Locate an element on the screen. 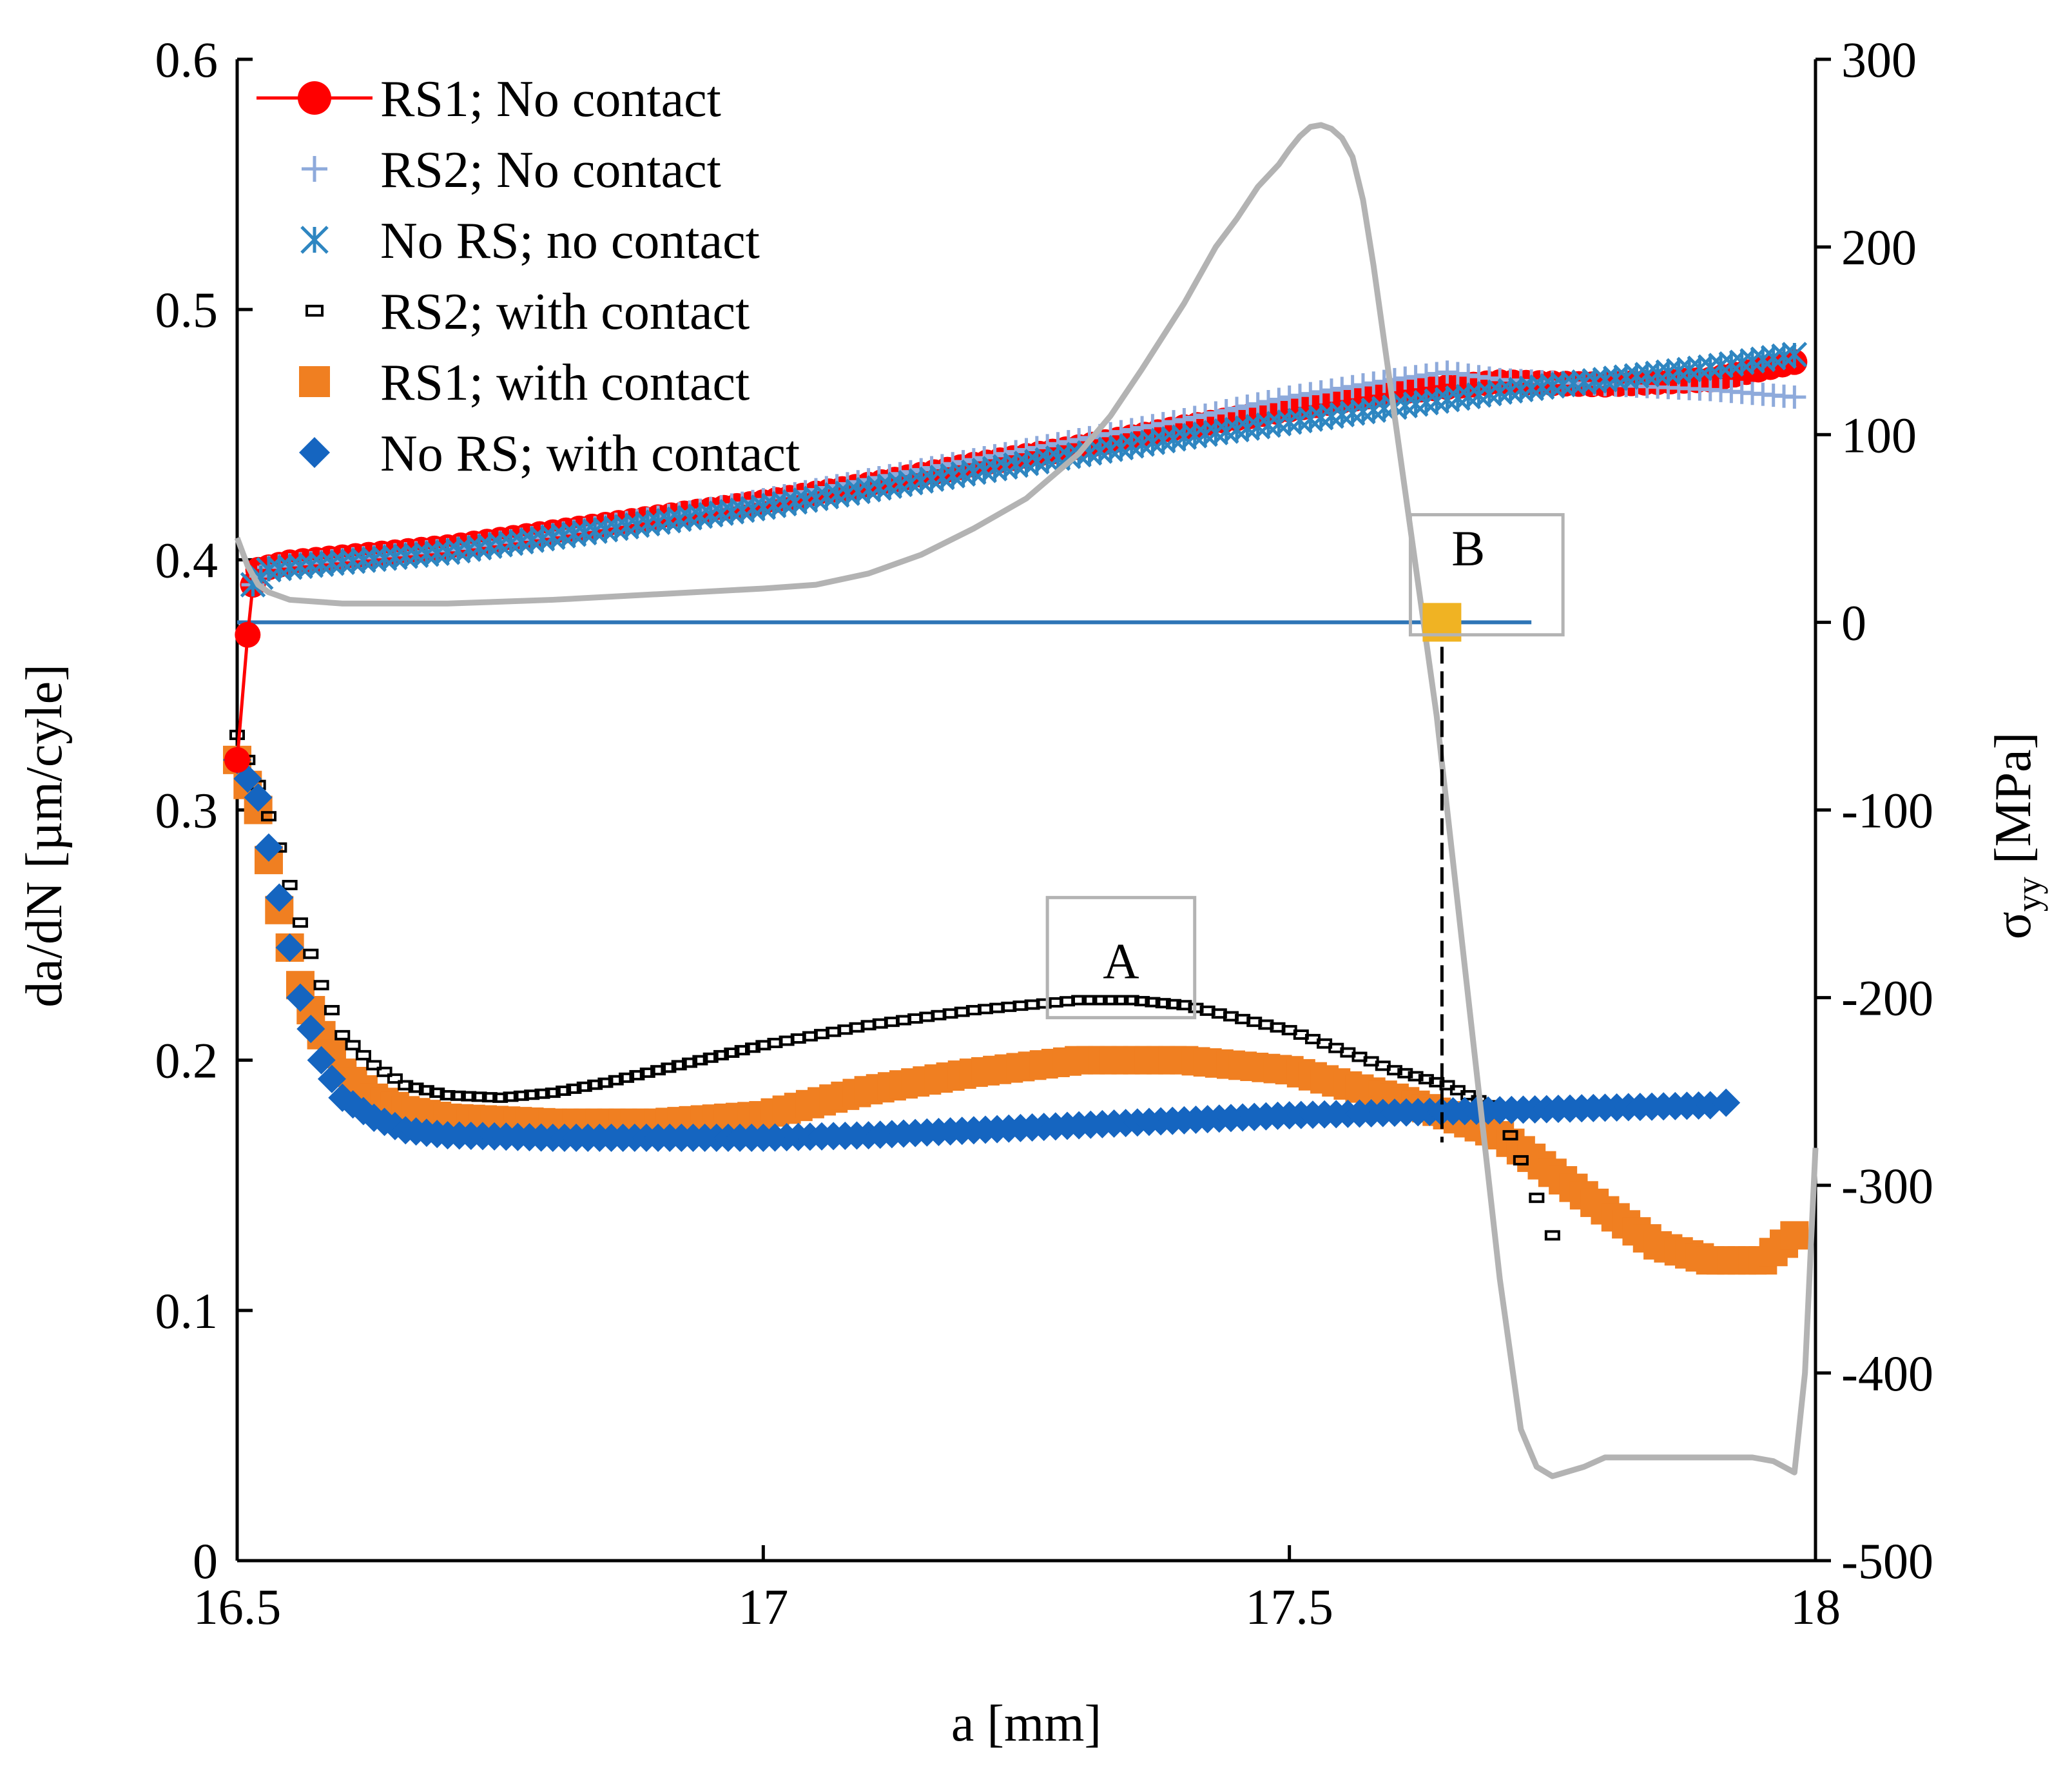  y-axis-title-right-unit: [MPa] is located at coordinates (2013, 804).